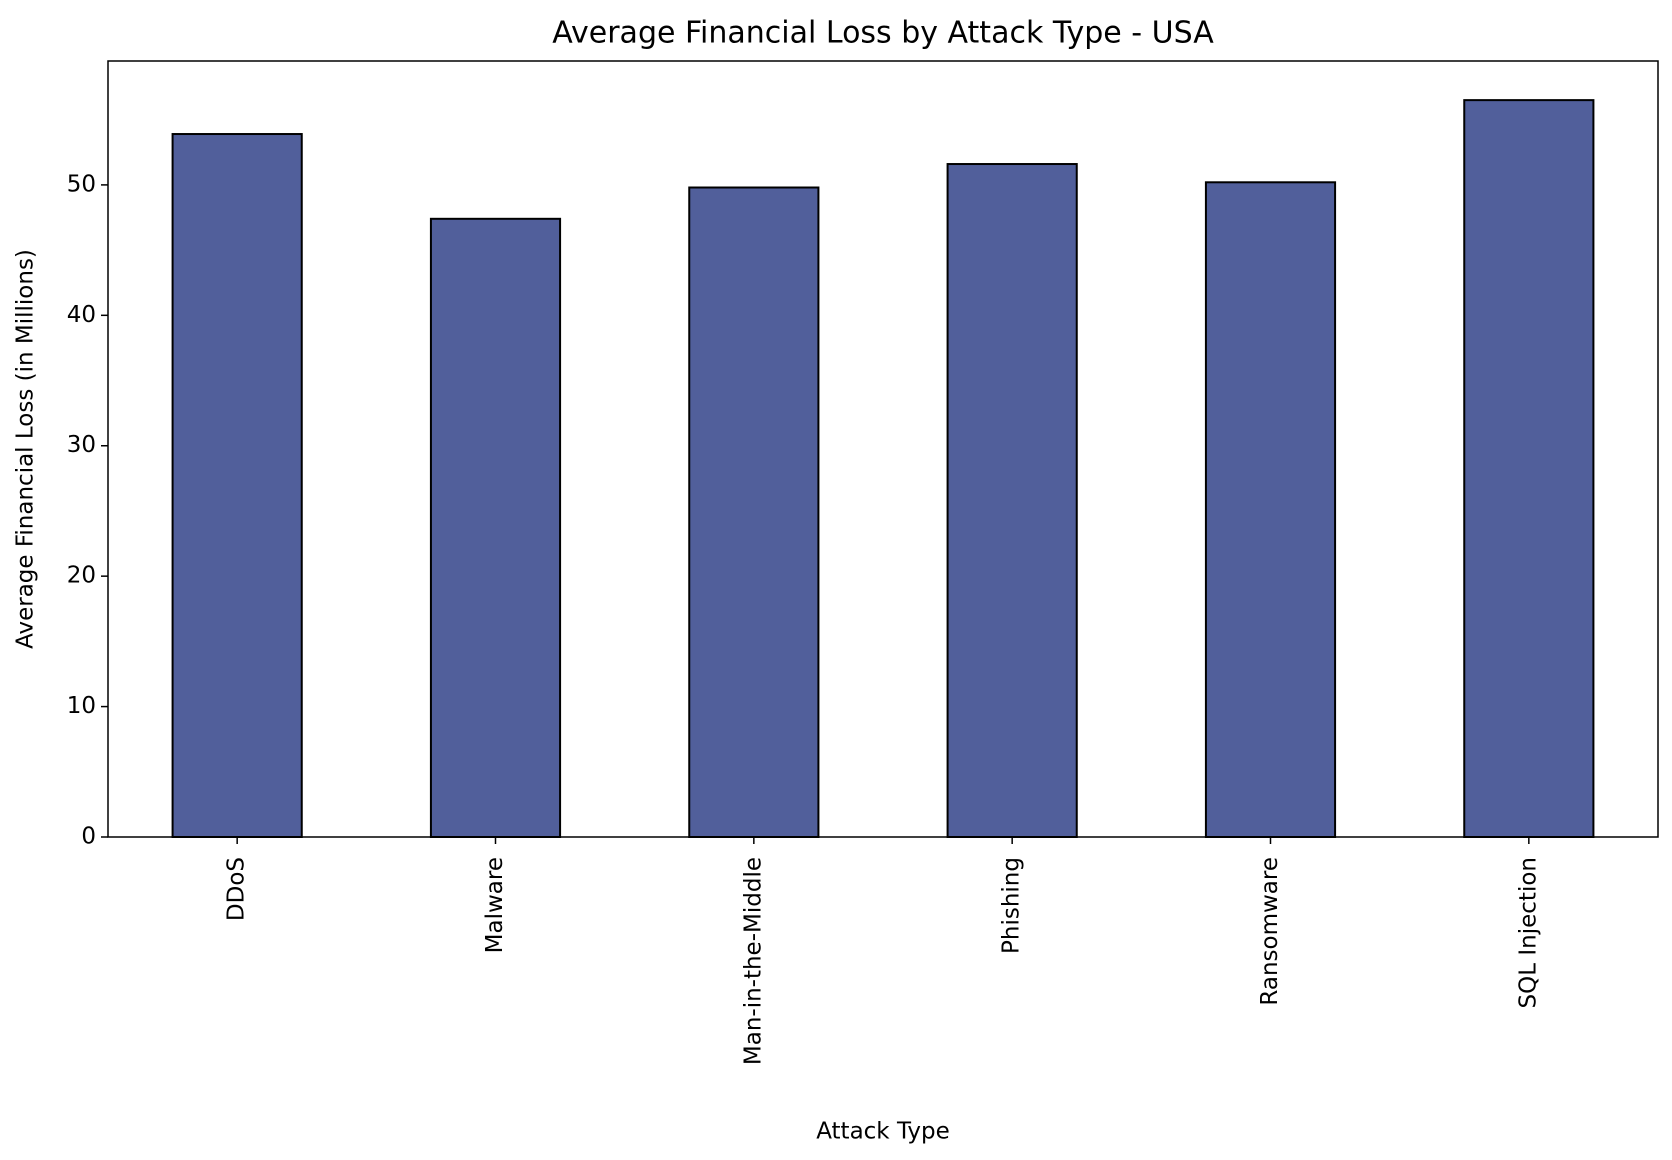  What do you see at coordinates (237, 889) in the screenshot?
I see `x-tick-label: DDoS` at bounding box center [237, 889].